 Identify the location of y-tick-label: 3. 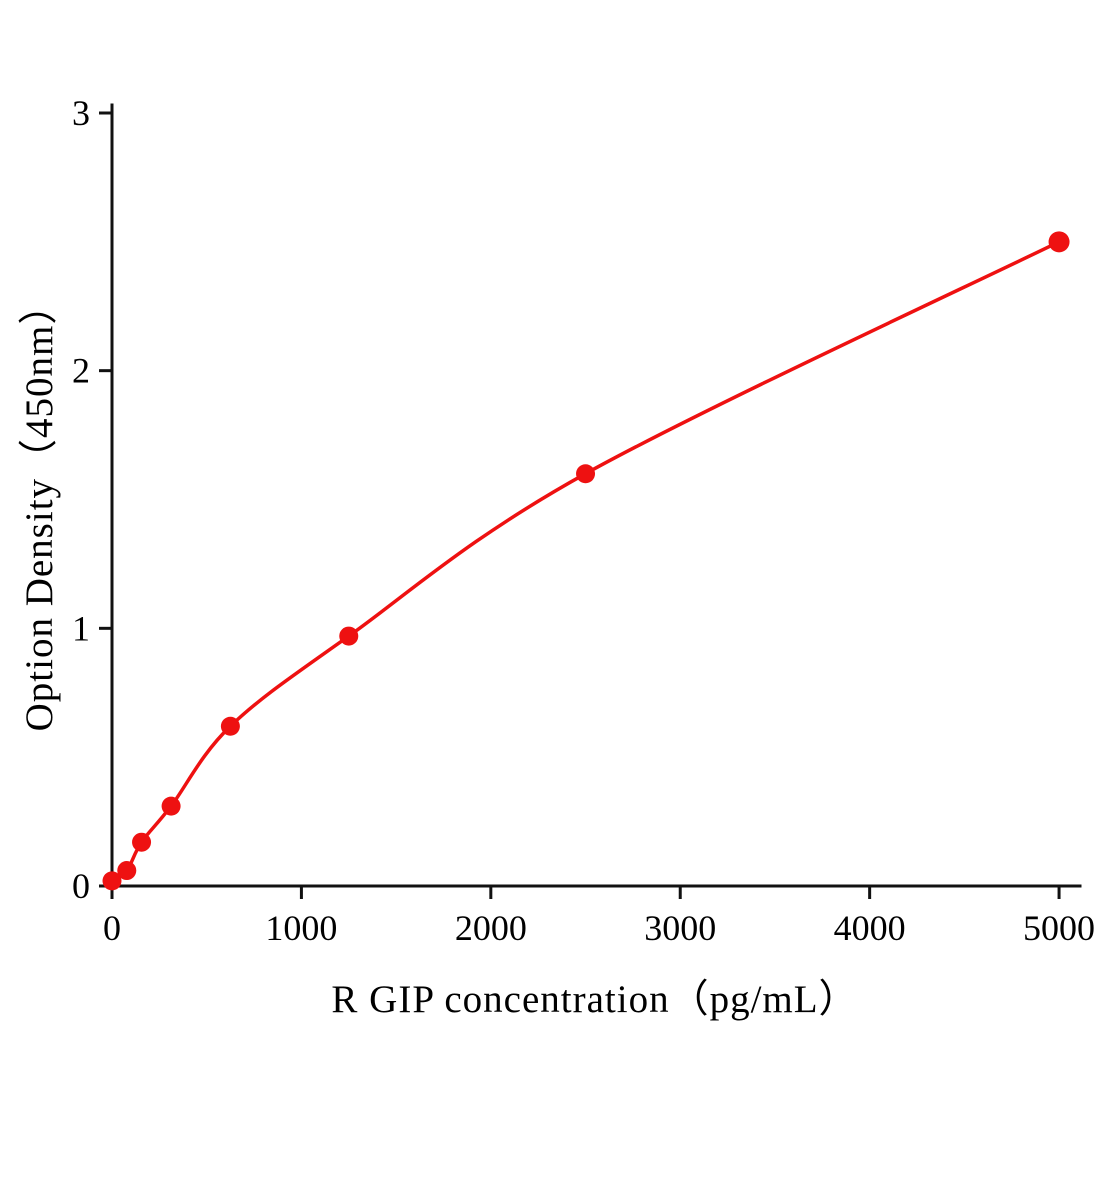
(81, 113).